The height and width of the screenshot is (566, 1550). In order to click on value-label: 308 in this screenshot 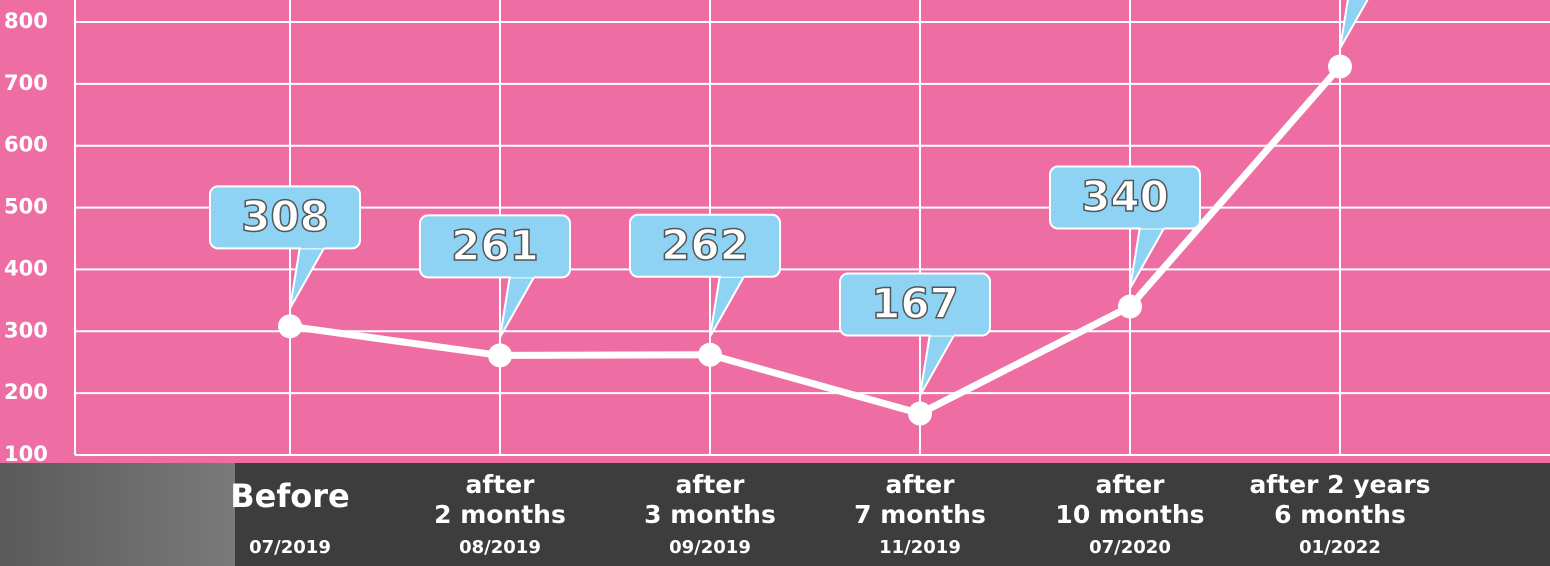, I will do `click(285, 216)`.